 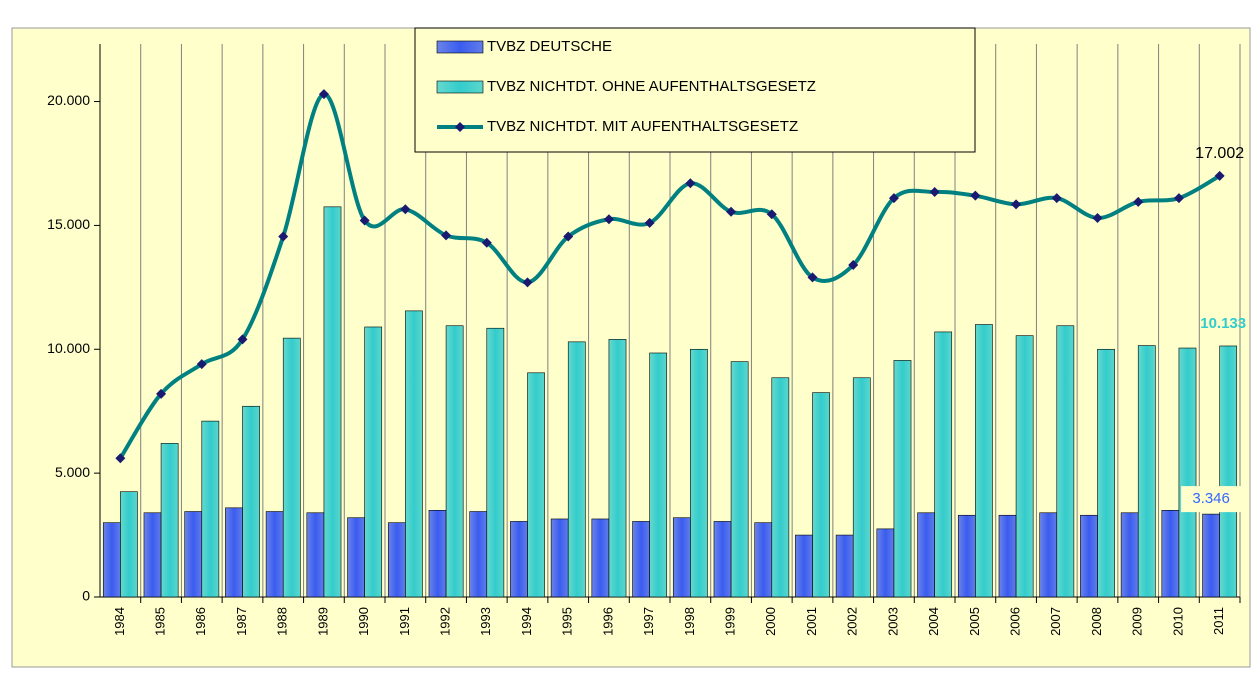 What do you see at coordinates (567, 621) in the screenshot?
I see `x-tick-label: 1995` at bounding box center [567, 621].